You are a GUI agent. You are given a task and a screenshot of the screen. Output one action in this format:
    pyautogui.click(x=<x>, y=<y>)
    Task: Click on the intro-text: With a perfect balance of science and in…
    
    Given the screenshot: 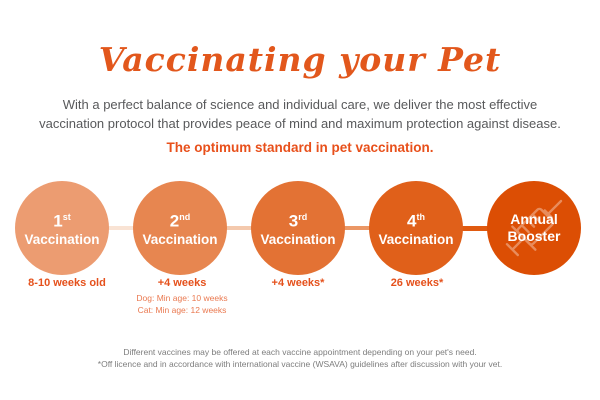 What is the action you would take?
    pyautogui.click(x=300, y=114)
    